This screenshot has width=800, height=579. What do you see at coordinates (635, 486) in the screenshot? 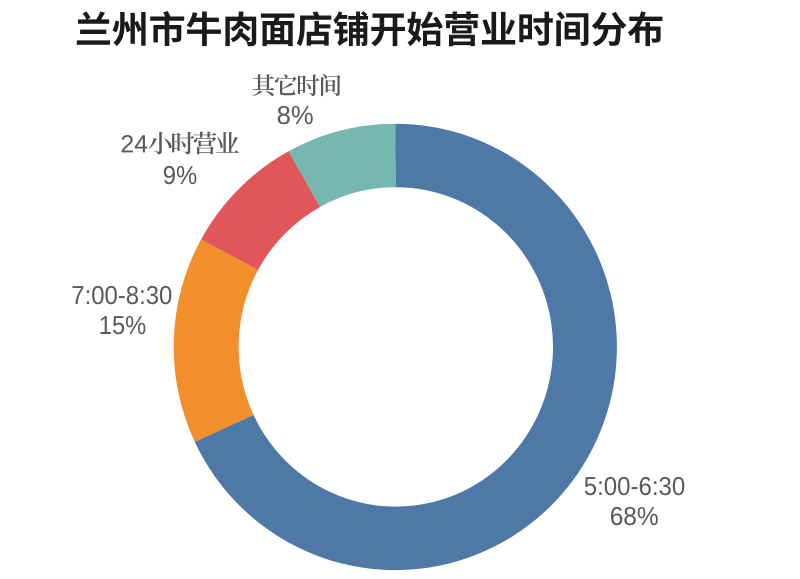
I see `svg-text: 5:00-6:30` at bounding box center [635, 486].